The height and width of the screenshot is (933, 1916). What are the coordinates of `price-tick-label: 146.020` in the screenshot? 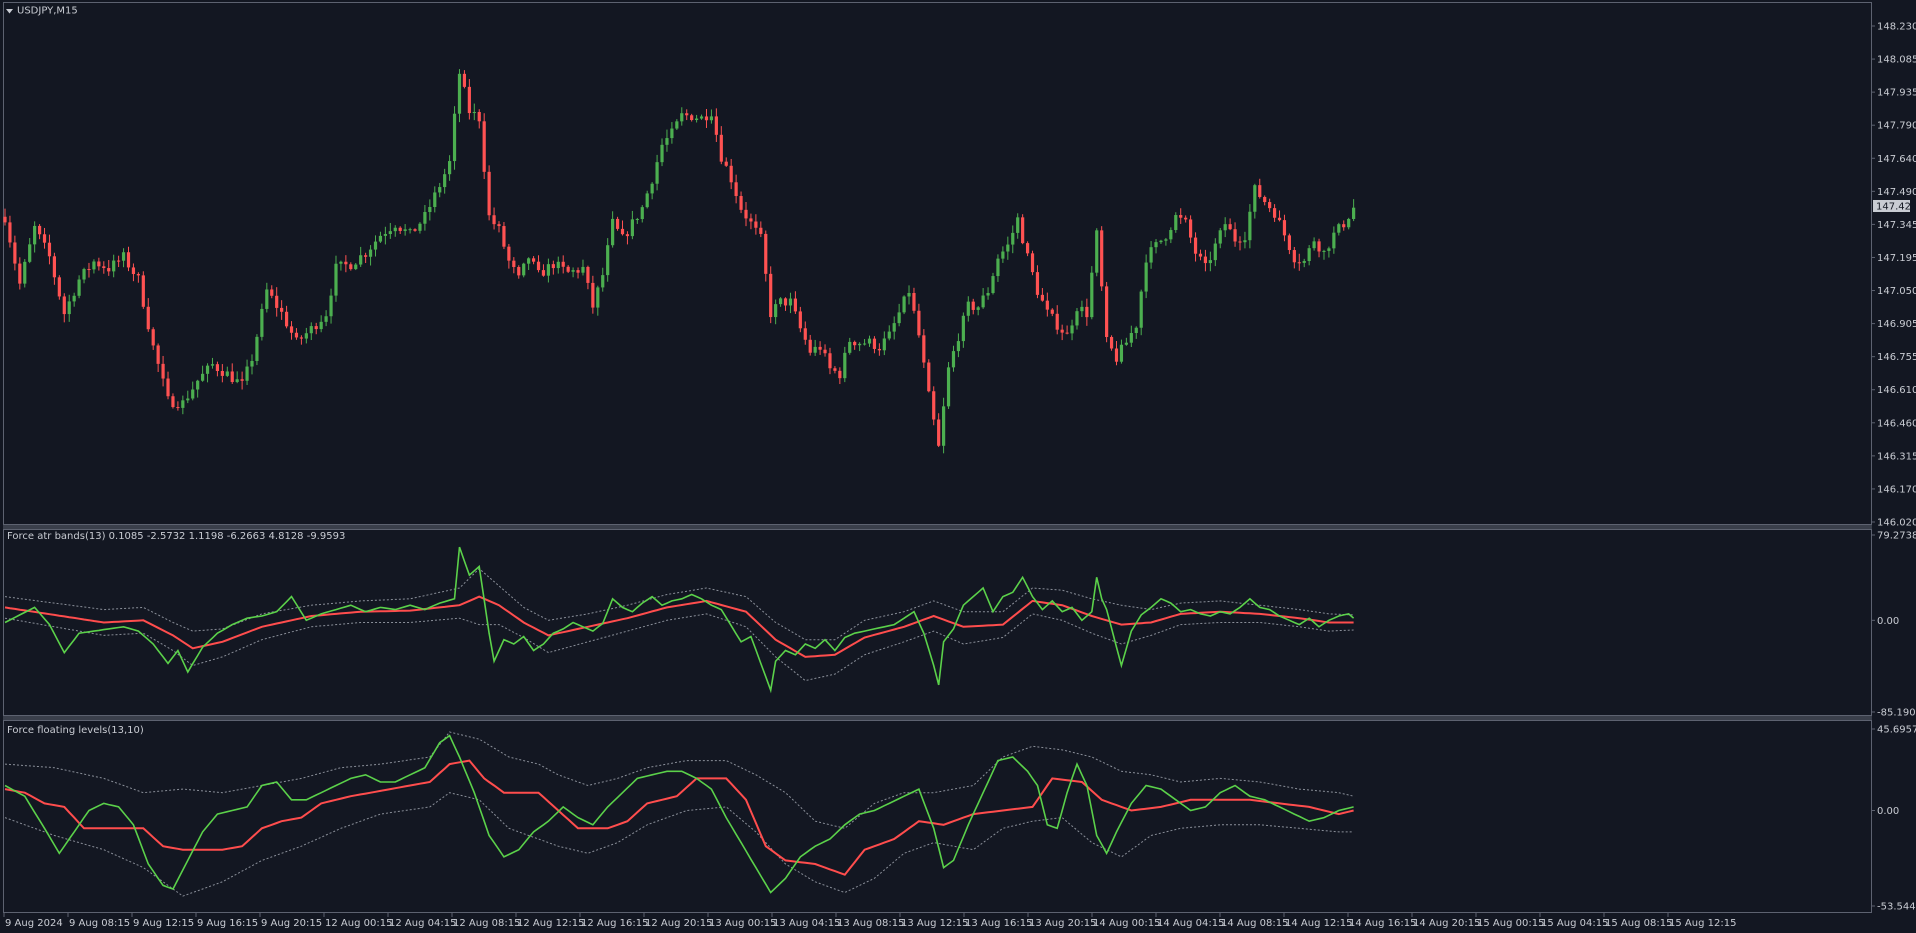 It's located at (1896, 523).